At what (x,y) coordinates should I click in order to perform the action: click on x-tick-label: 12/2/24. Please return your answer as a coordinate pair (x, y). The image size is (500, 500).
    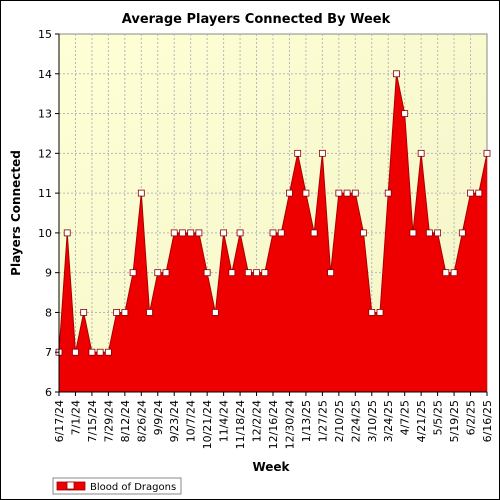
    Looking at the image, I should click on (257, 421).